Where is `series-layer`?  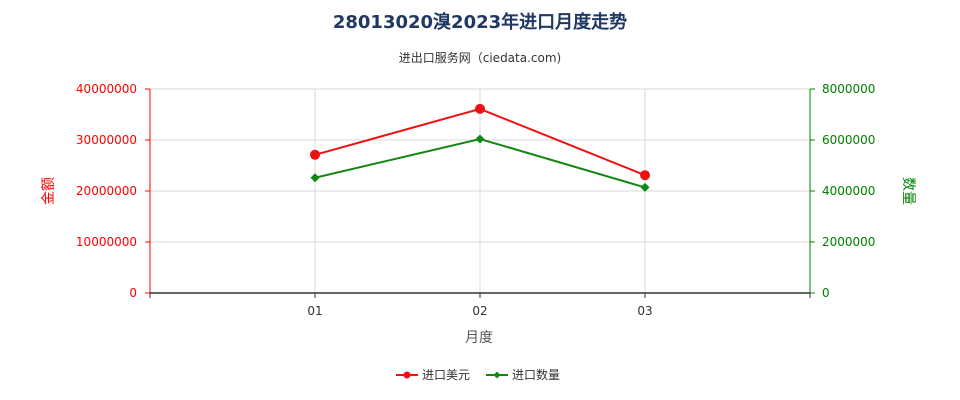 series-layer is located at coordinates (480, 147).